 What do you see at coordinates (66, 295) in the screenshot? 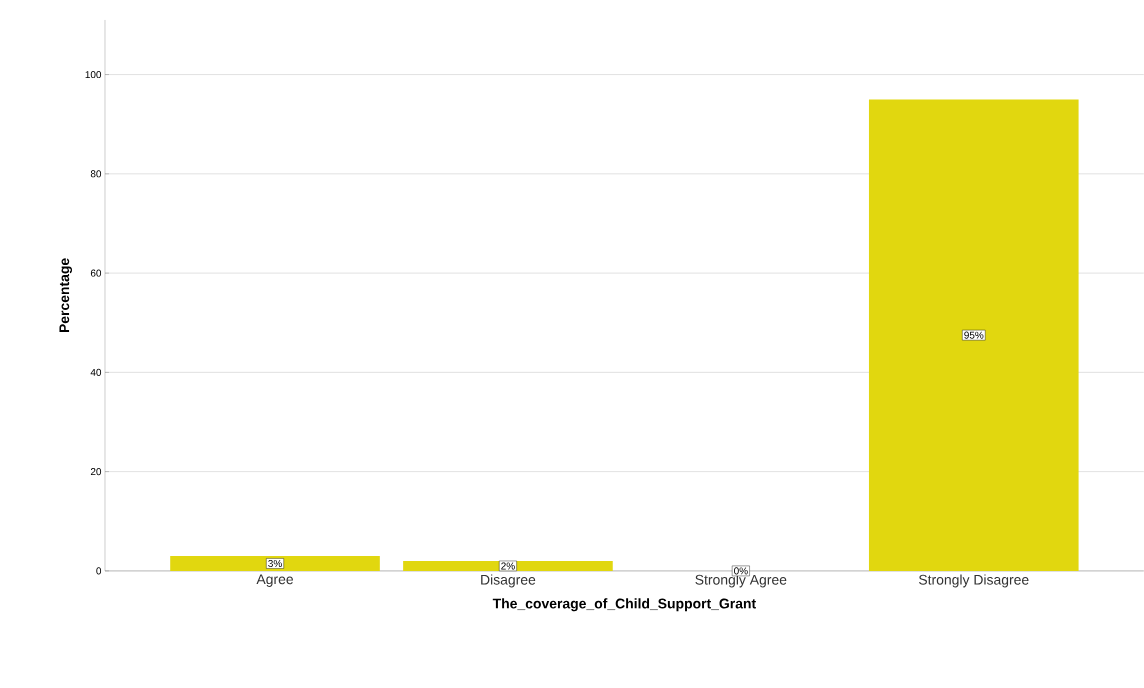
I see `y-axis-title: Percentage` at bounding box center [66, 295].